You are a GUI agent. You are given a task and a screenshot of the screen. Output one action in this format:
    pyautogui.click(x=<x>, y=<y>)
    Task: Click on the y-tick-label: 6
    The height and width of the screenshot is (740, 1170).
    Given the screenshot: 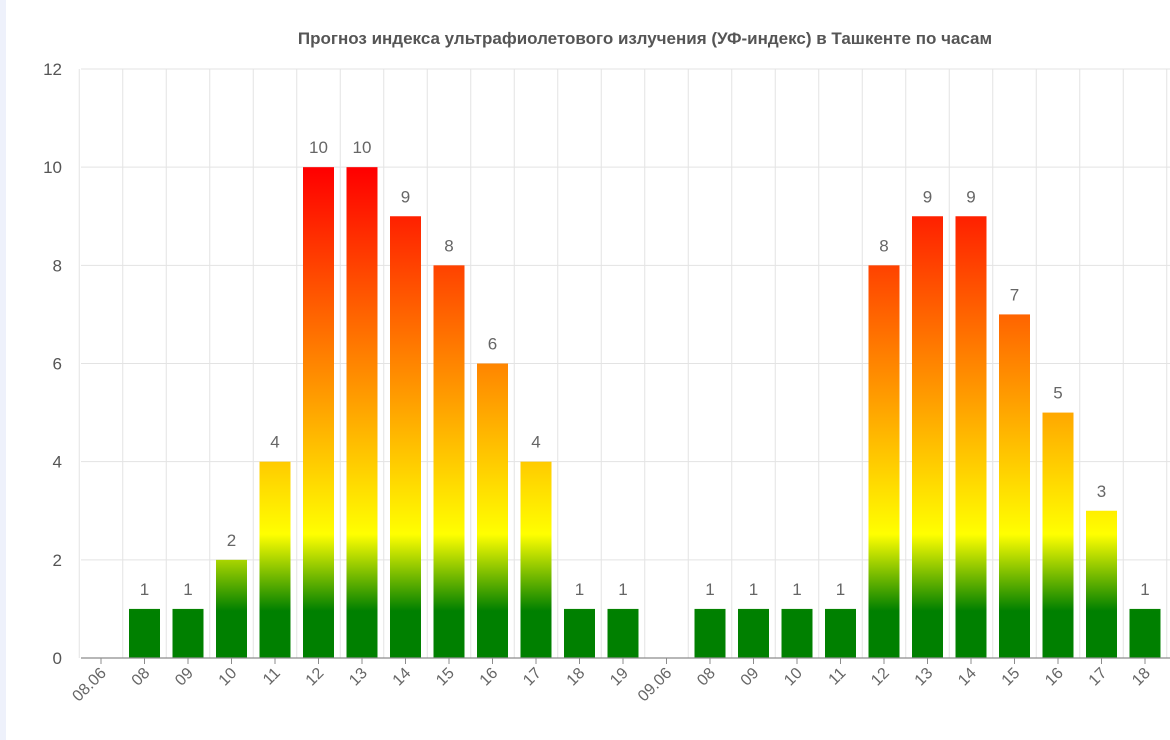 What is the action you would take?
    pyautogui.click(x=57, y=364)
    